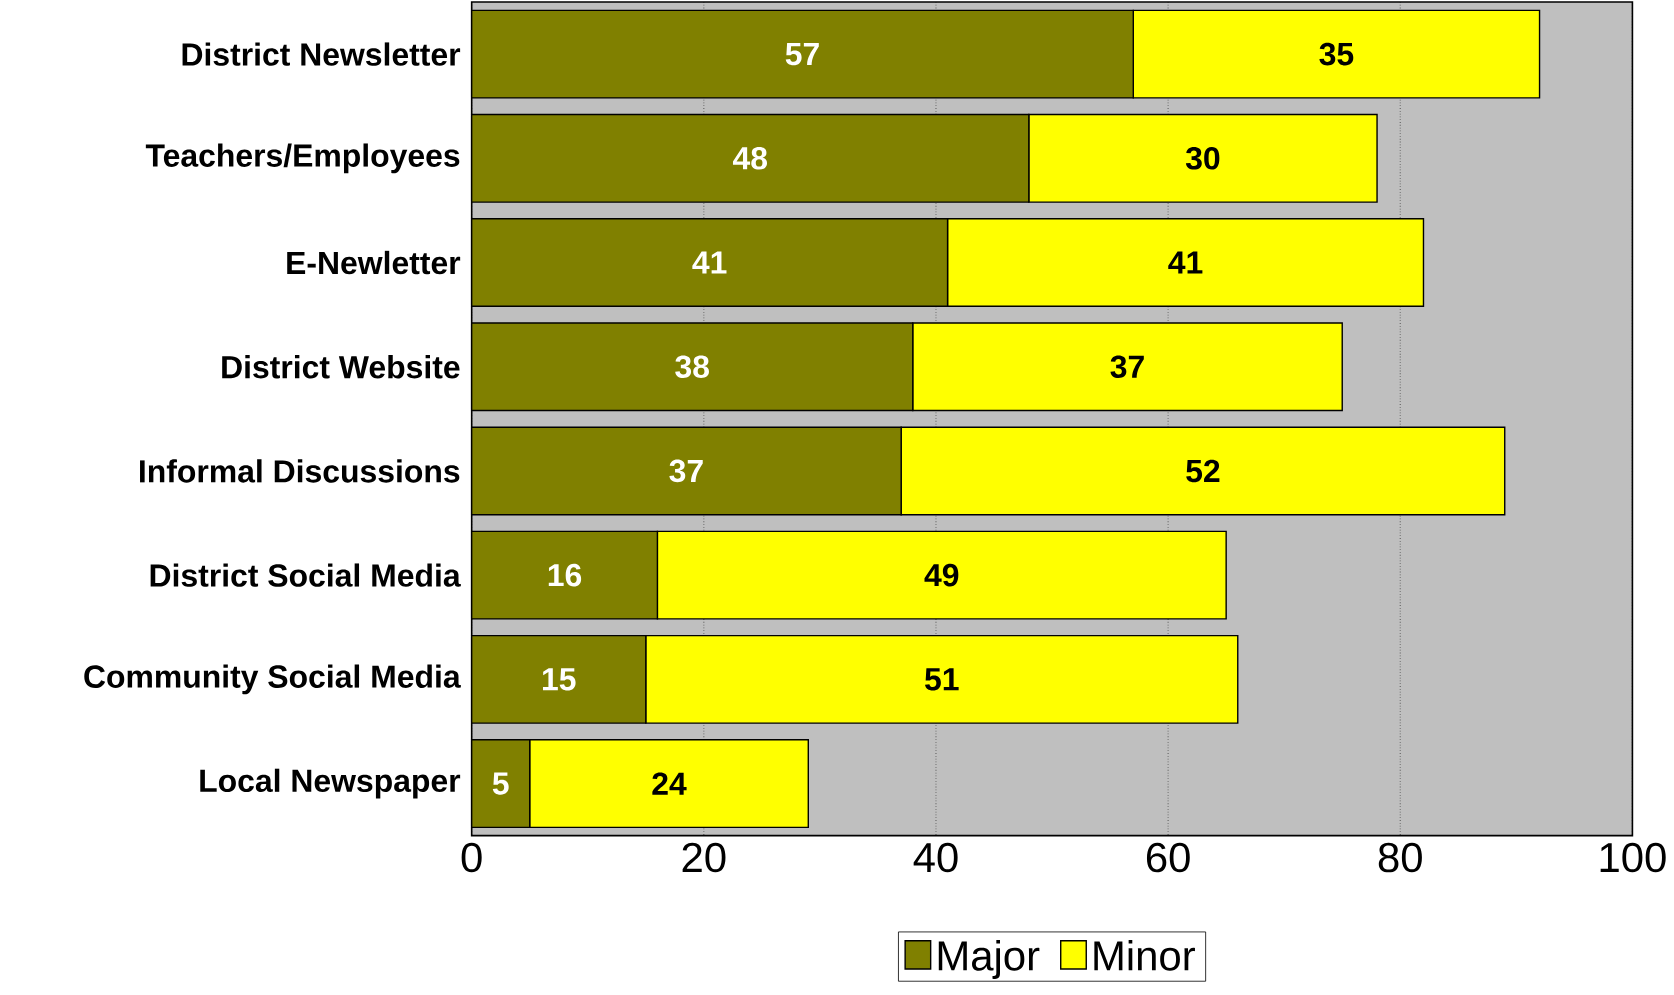 The height and width of the screenshot is (995, 1674). Describe the element at coordinates (305, 575) in the screenshot. I see `y-tick-label: District Social Media` at that location.